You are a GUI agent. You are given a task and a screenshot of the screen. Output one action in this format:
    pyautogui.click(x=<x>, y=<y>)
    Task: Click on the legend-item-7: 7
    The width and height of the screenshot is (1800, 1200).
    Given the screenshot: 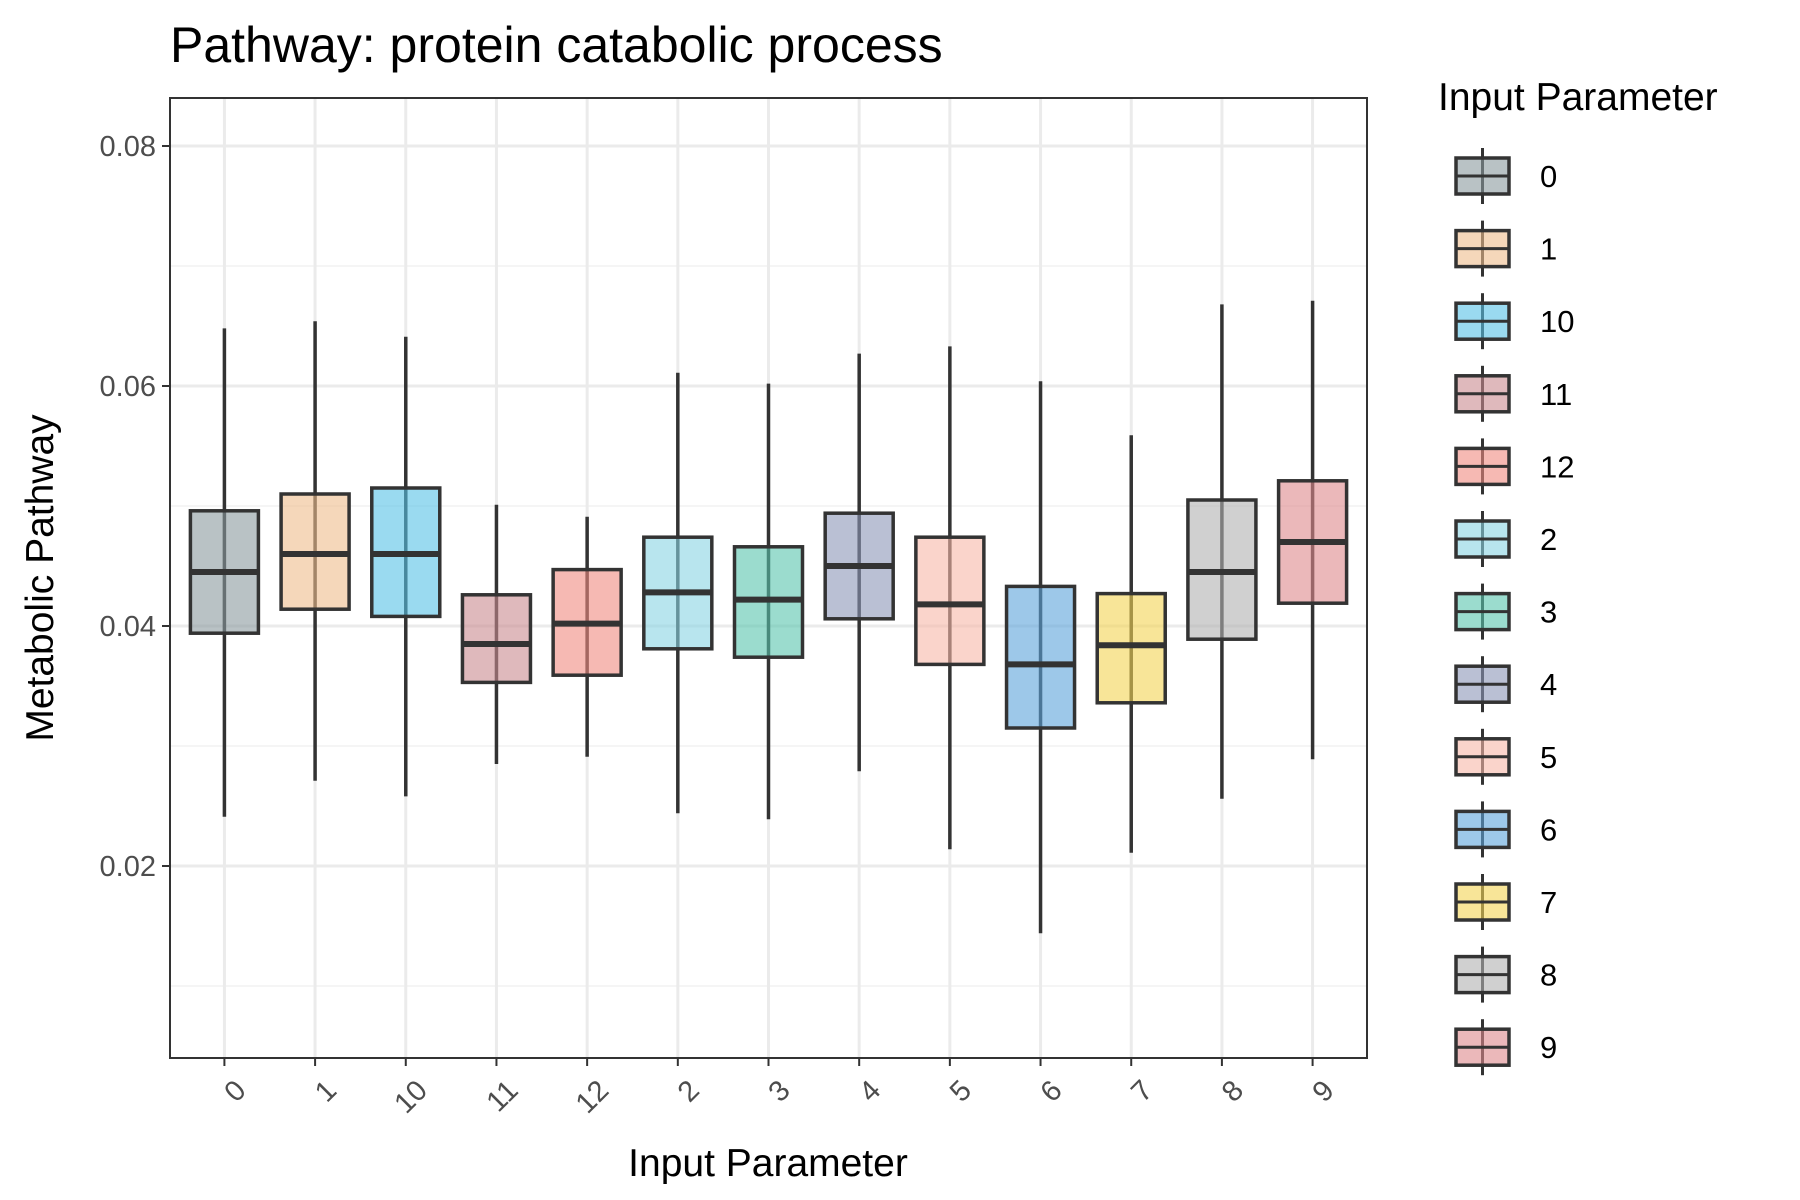 What is the action you would take?
    pyautogui.click(x=1505, y=902)
    